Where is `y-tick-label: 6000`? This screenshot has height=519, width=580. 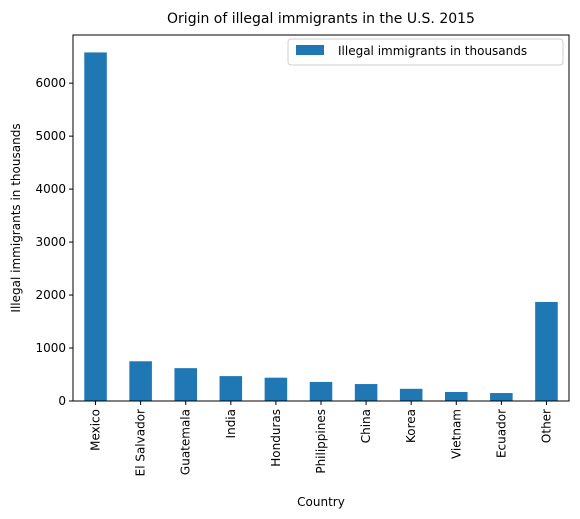 y-tick-label: 6000 is located at coordinates (50, 83).